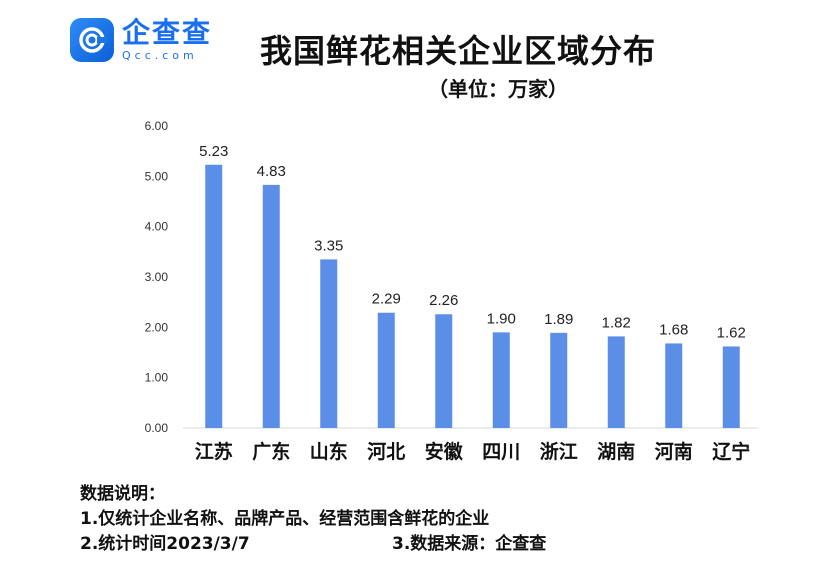  Describe the element at coordinates (616, 322) in the screenshot. I see `data-label: 1.82` at that location.